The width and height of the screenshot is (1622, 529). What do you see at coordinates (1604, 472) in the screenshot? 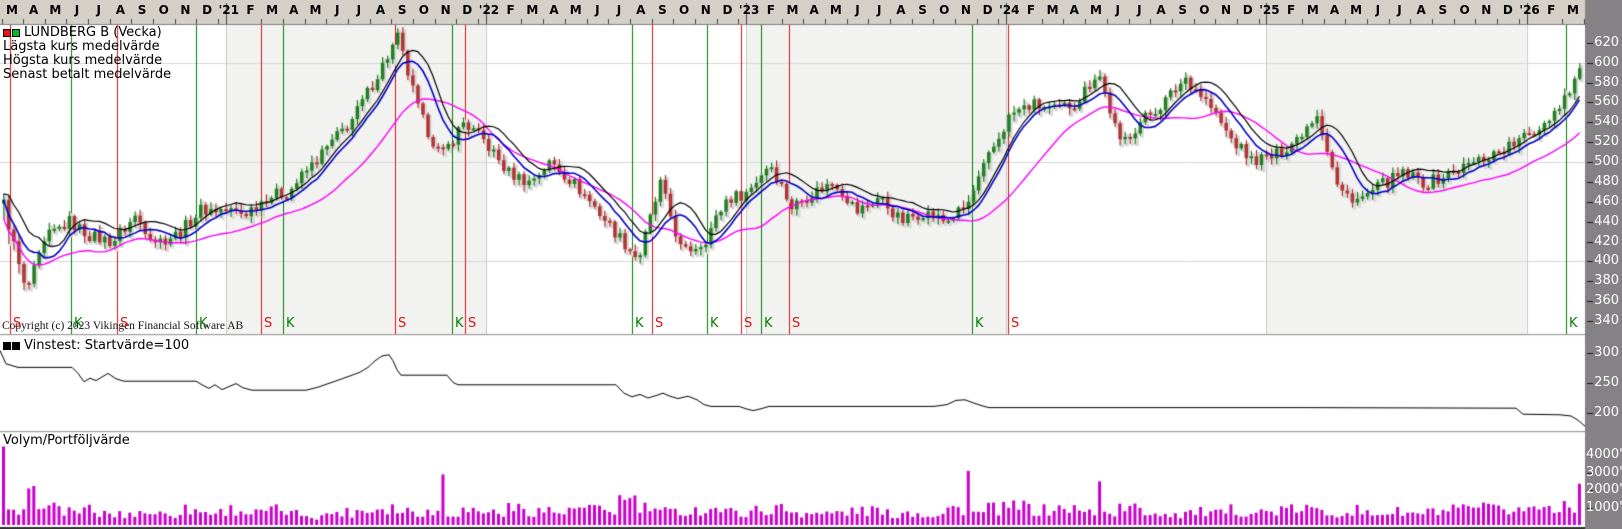
I see `volume-scale-tick: 3000'` at bounding box center [1604, 472].